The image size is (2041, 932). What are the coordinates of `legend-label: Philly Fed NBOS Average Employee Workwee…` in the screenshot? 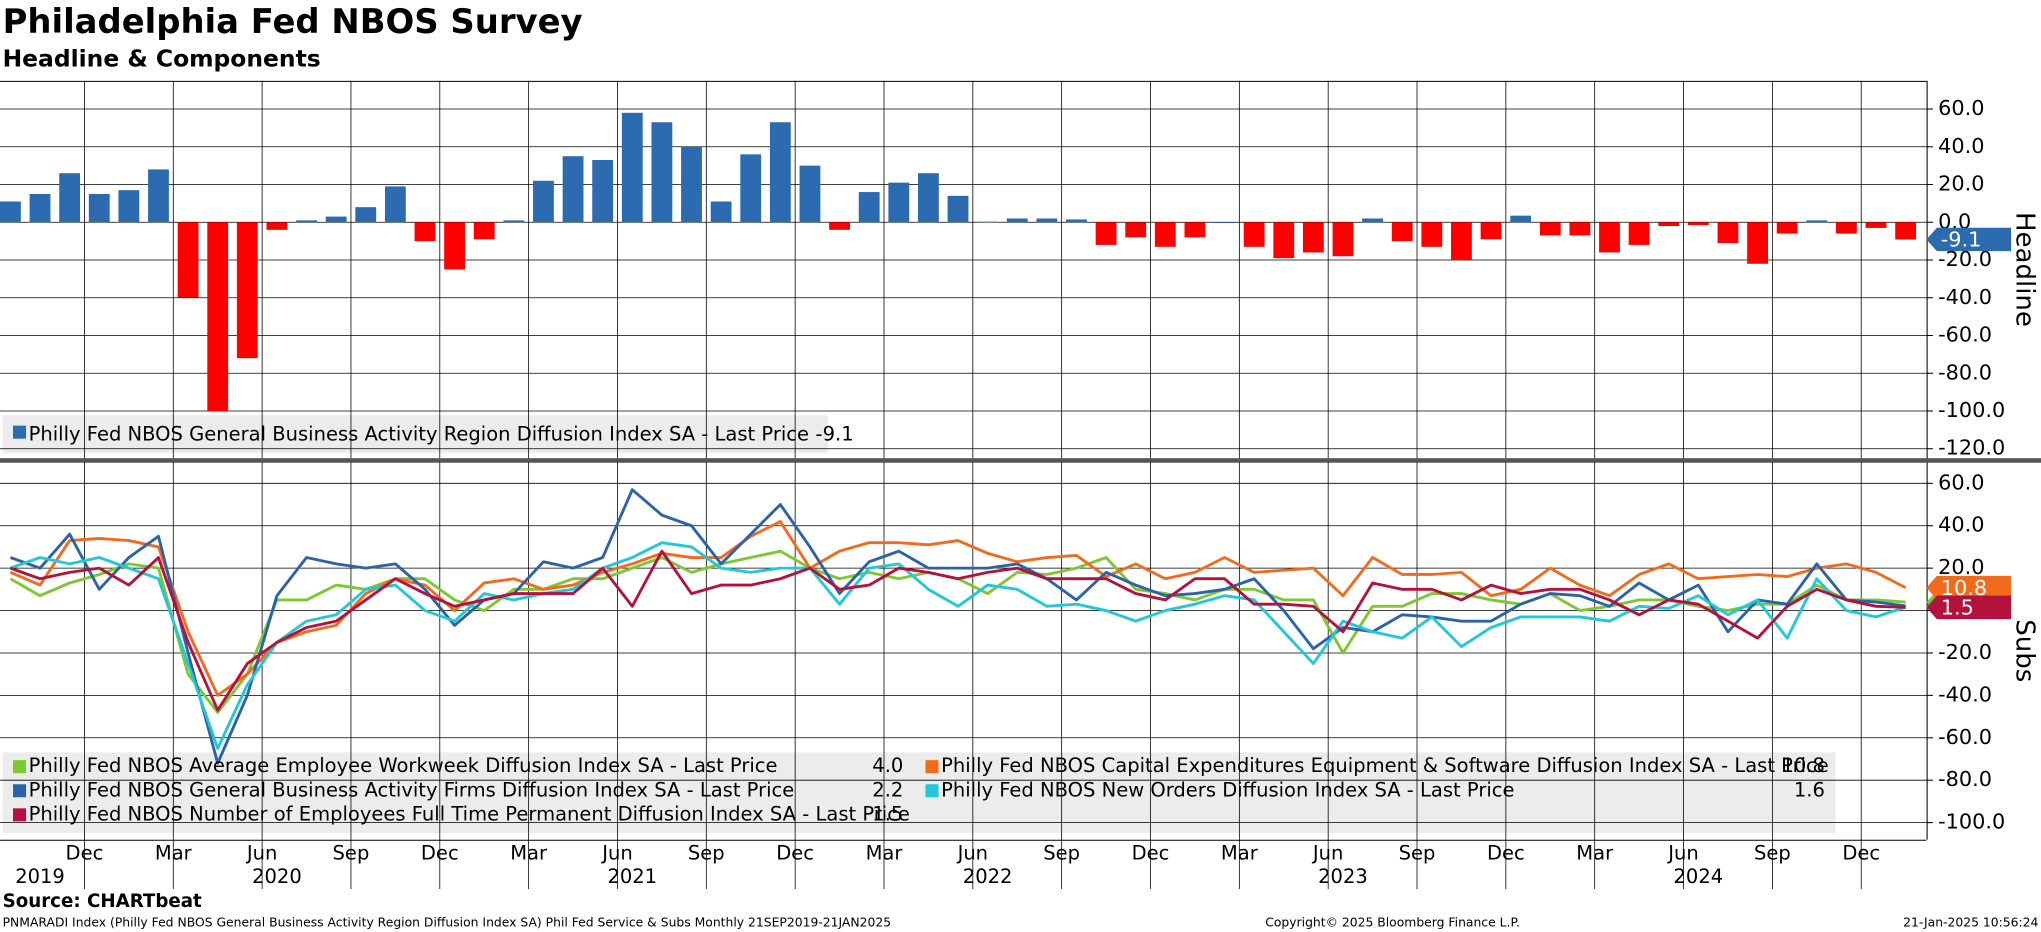 It's located at (403, 765).